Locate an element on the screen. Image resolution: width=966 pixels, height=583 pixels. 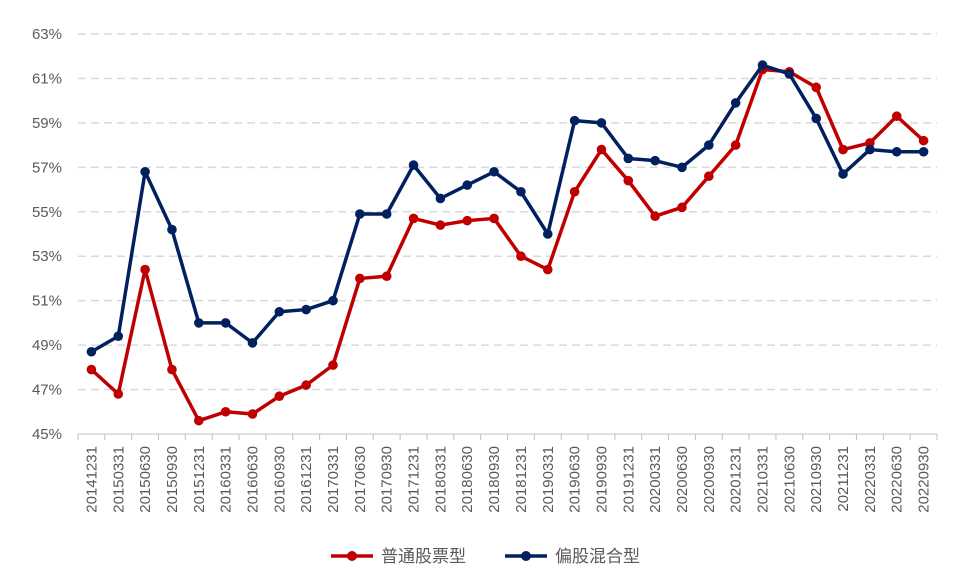
y-tick-label: 49% is located at coordinates (47, 345).